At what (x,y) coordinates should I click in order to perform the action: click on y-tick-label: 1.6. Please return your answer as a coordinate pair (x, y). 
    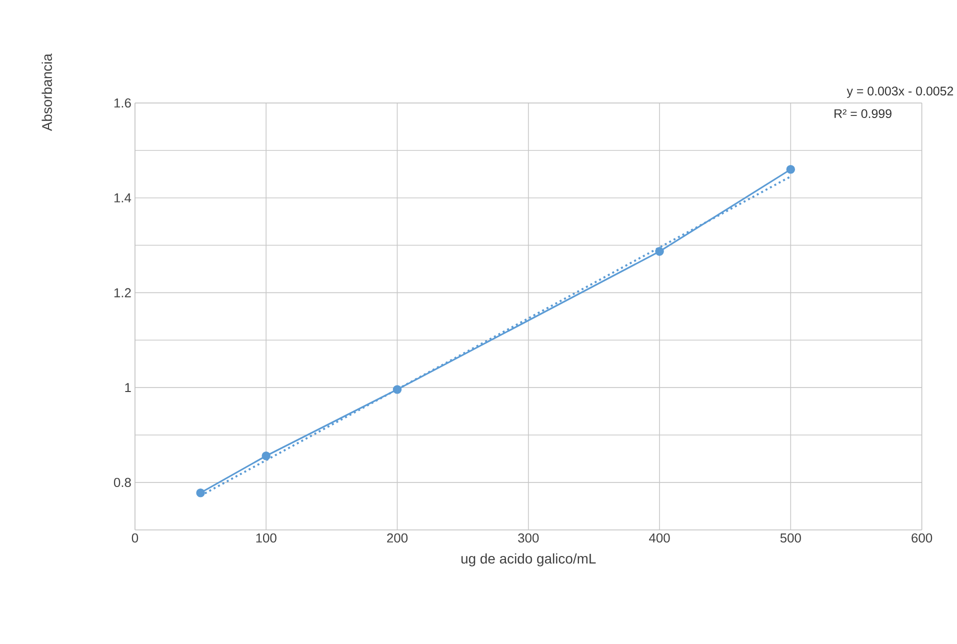
    Looking at the image, I should click on (122, 103).